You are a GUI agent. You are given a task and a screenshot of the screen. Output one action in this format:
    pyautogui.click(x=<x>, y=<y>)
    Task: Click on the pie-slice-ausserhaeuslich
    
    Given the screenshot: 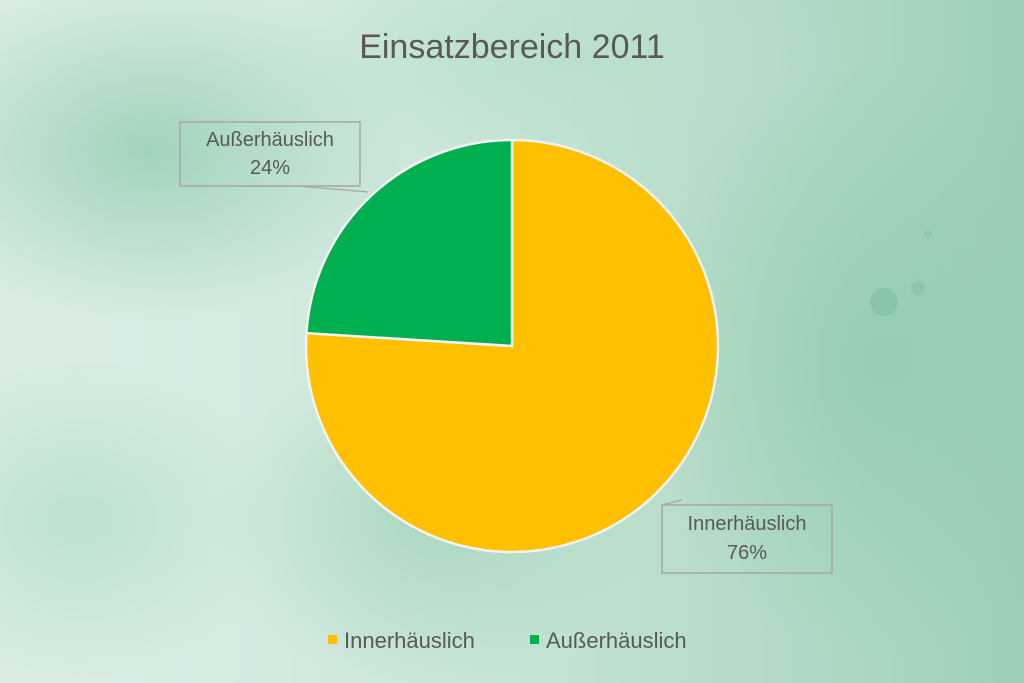 What is the action you would take?
    pyautogui.click(x=409, y=243)
    